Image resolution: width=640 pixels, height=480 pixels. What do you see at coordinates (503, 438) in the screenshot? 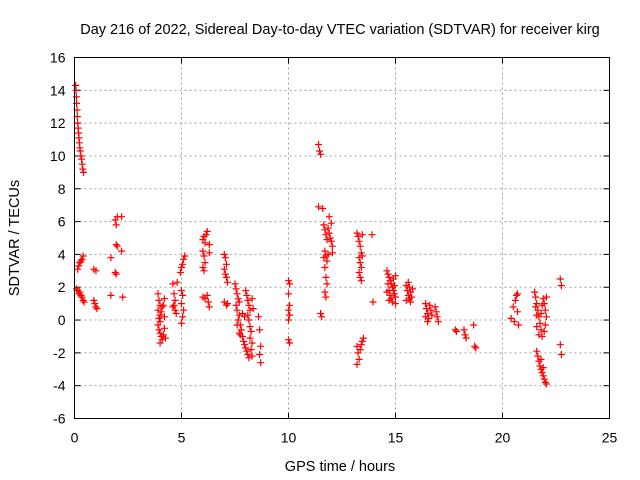
I see `x-tick-label: 20` at bounding box center [503, 438].